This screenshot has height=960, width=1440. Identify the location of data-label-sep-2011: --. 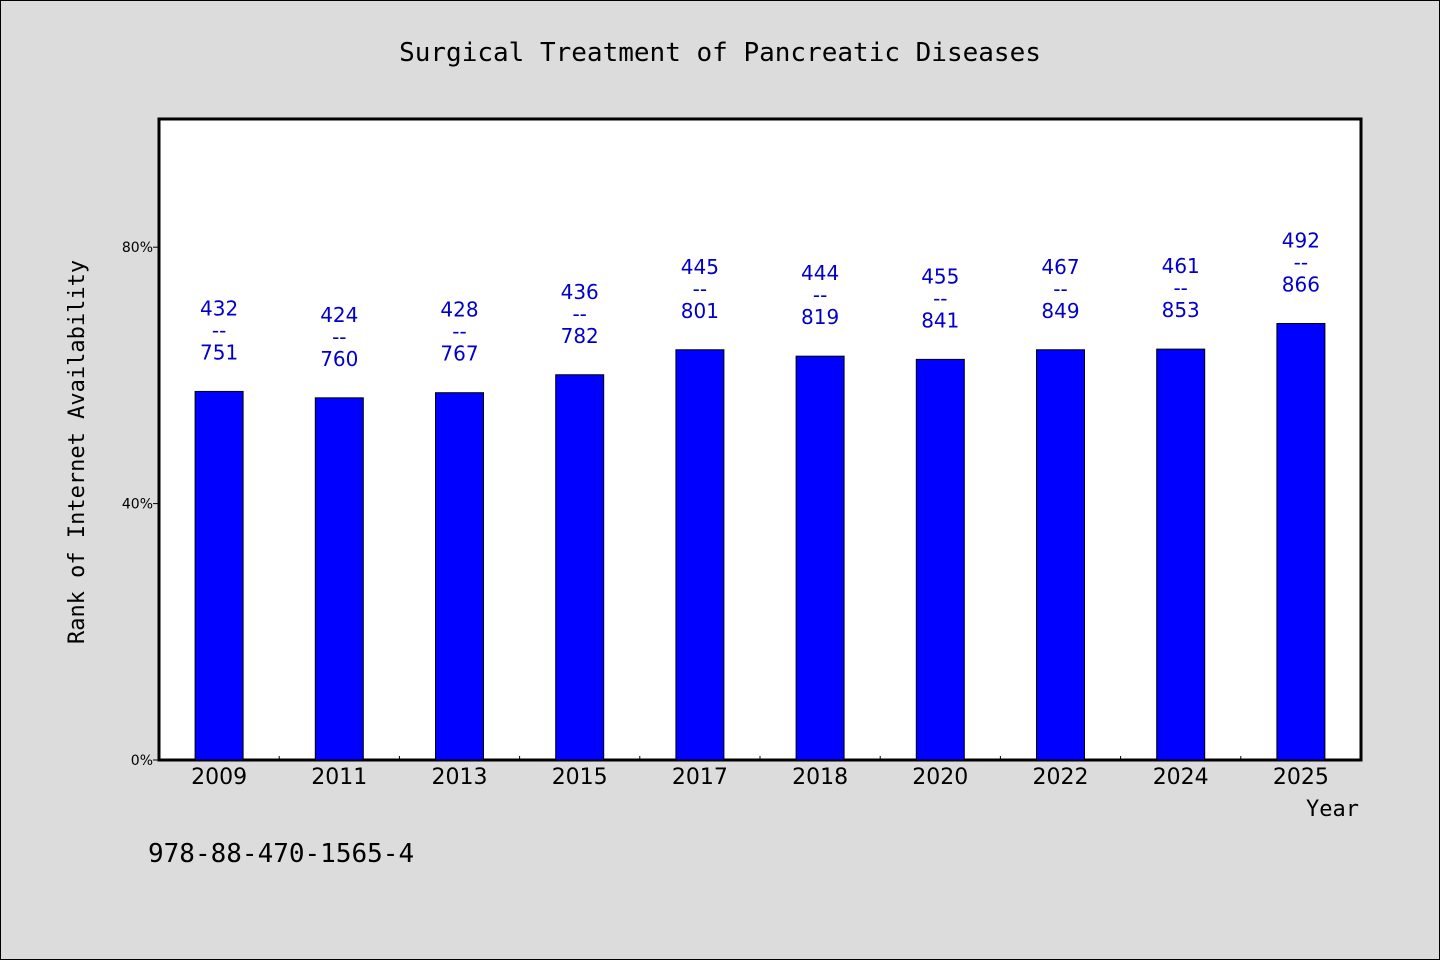
(339, 337).